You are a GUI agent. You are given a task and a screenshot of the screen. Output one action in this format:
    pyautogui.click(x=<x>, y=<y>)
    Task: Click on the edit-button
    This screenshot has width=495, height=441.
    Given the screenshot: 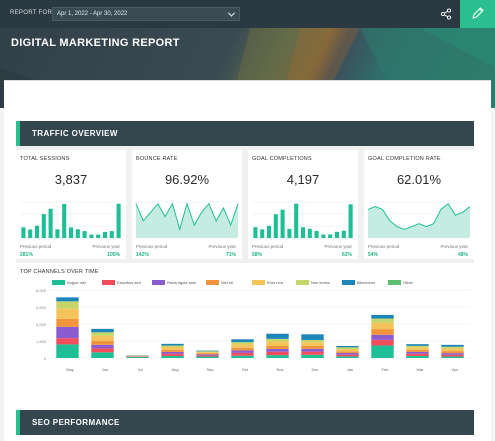 What is the action you would take?
    pyautogui.click(x=477, y=14)
    